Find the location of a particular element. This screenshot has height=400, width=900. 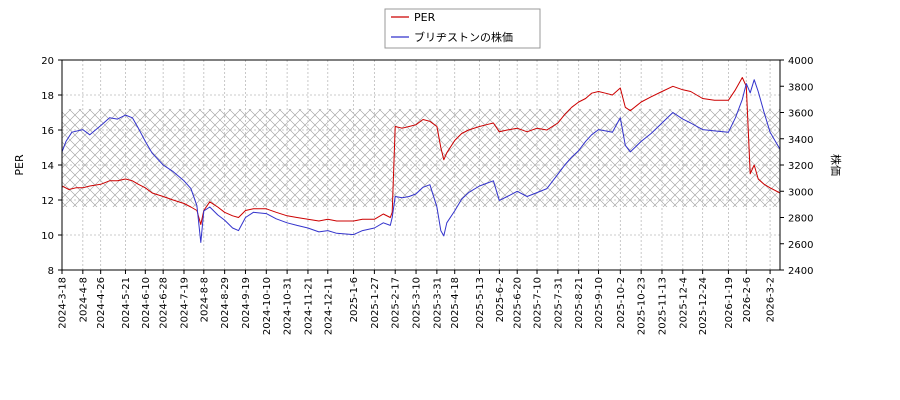

right-tick-label: 2800 is located at coordinates (800, 219).